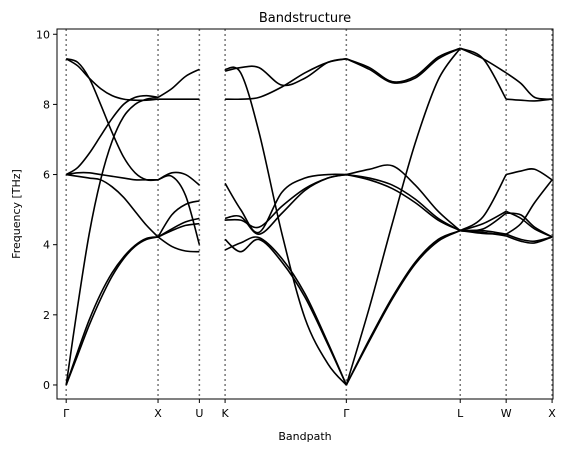  What do you see at coordinates (46, 210) in the screenshot?
I see `y-axis-ticks: 0 2 4 6 8 10` at bounding box center [46, 210].